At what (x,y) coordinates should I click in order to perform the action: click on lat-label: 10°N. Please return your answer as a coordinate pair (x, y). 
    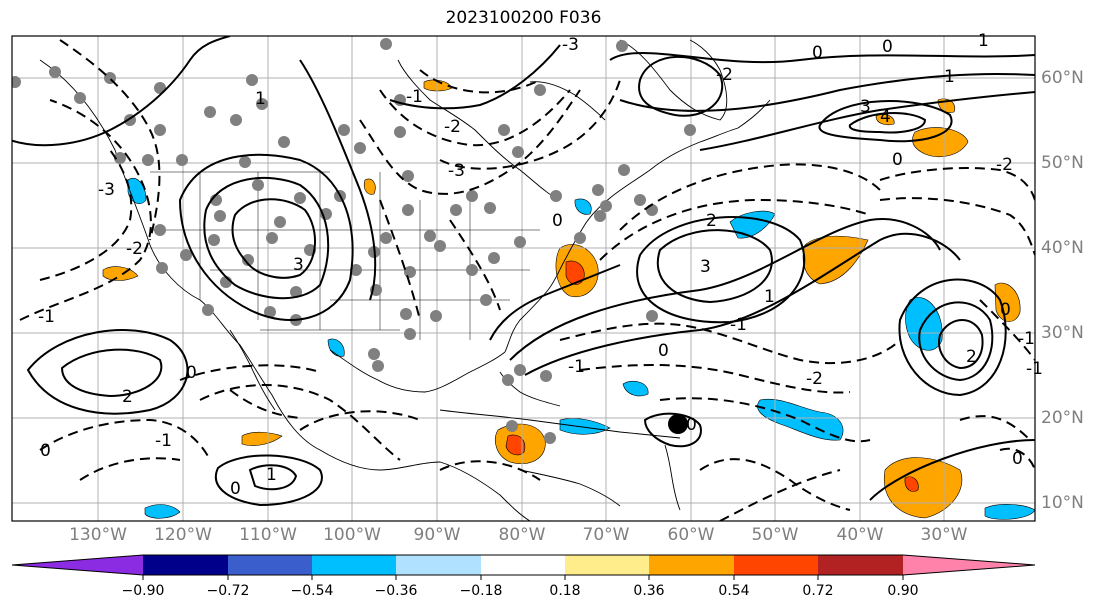
    Looking at the image, I should click on (1062, 503).